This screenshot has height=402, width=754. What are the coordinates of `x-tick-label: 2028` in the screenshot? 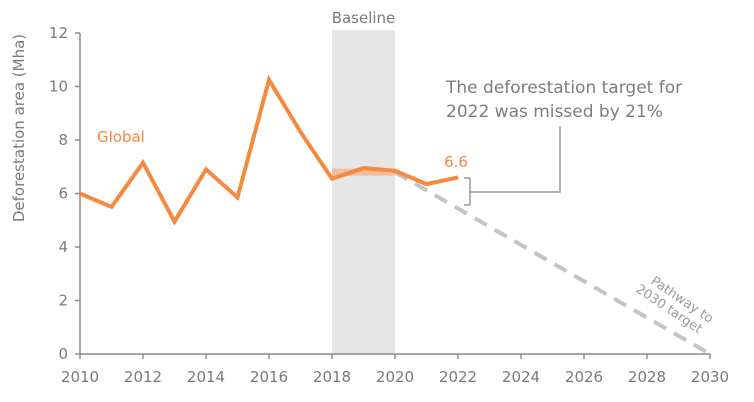 It's located at (647, 377).